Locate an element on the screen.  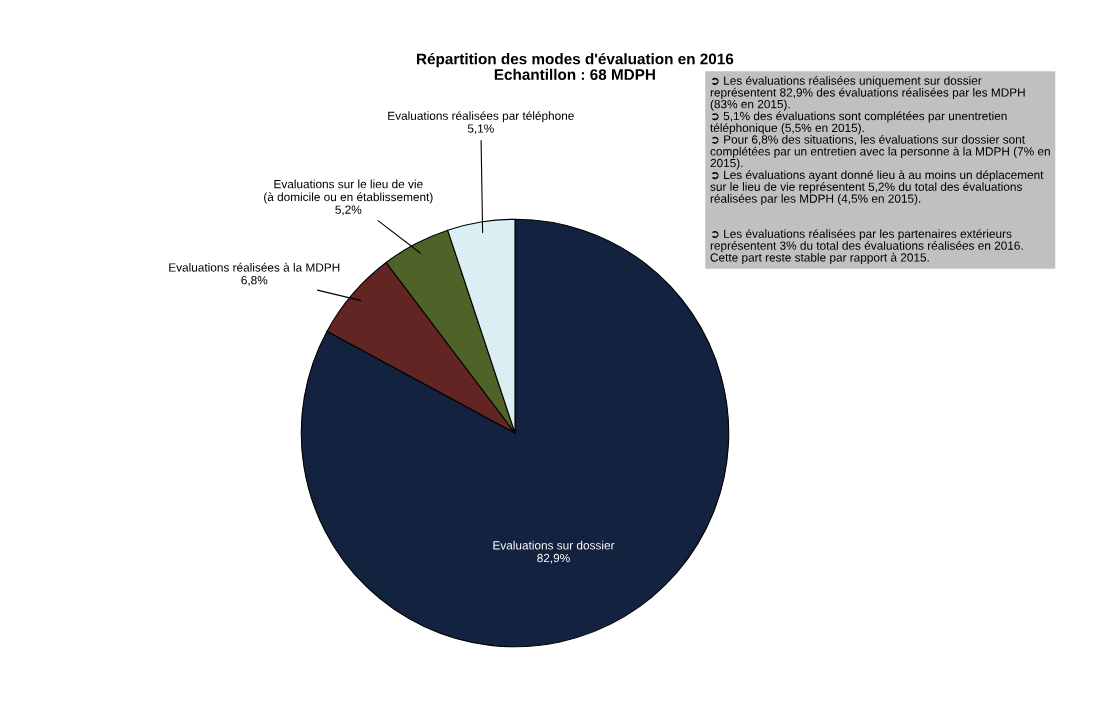
data-label: 82,9% is located at coordinates (553, 558).